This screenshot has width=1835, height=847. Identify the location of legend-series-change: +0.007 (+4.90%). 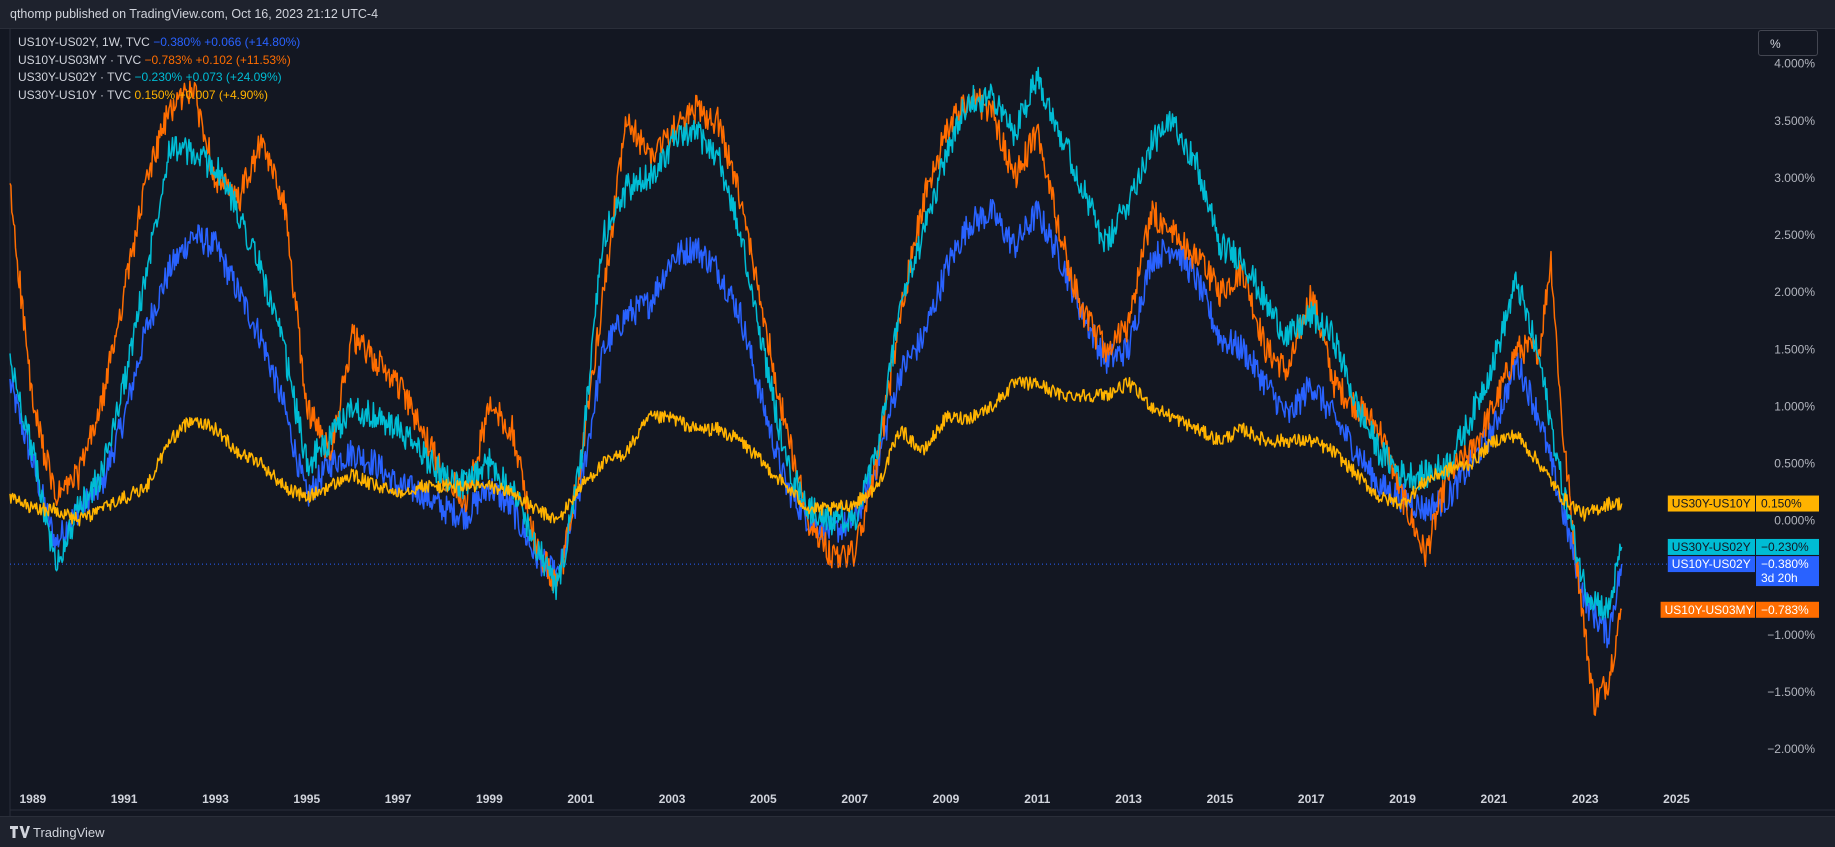
(223, 94).